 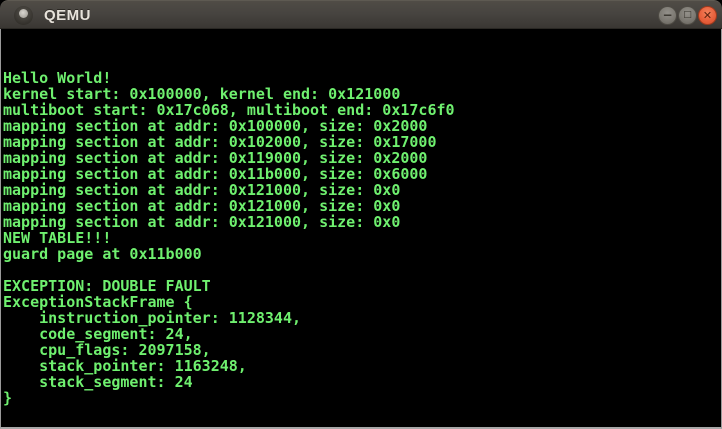 I want to click on maximize-button: □, so click(x=687, y=15).